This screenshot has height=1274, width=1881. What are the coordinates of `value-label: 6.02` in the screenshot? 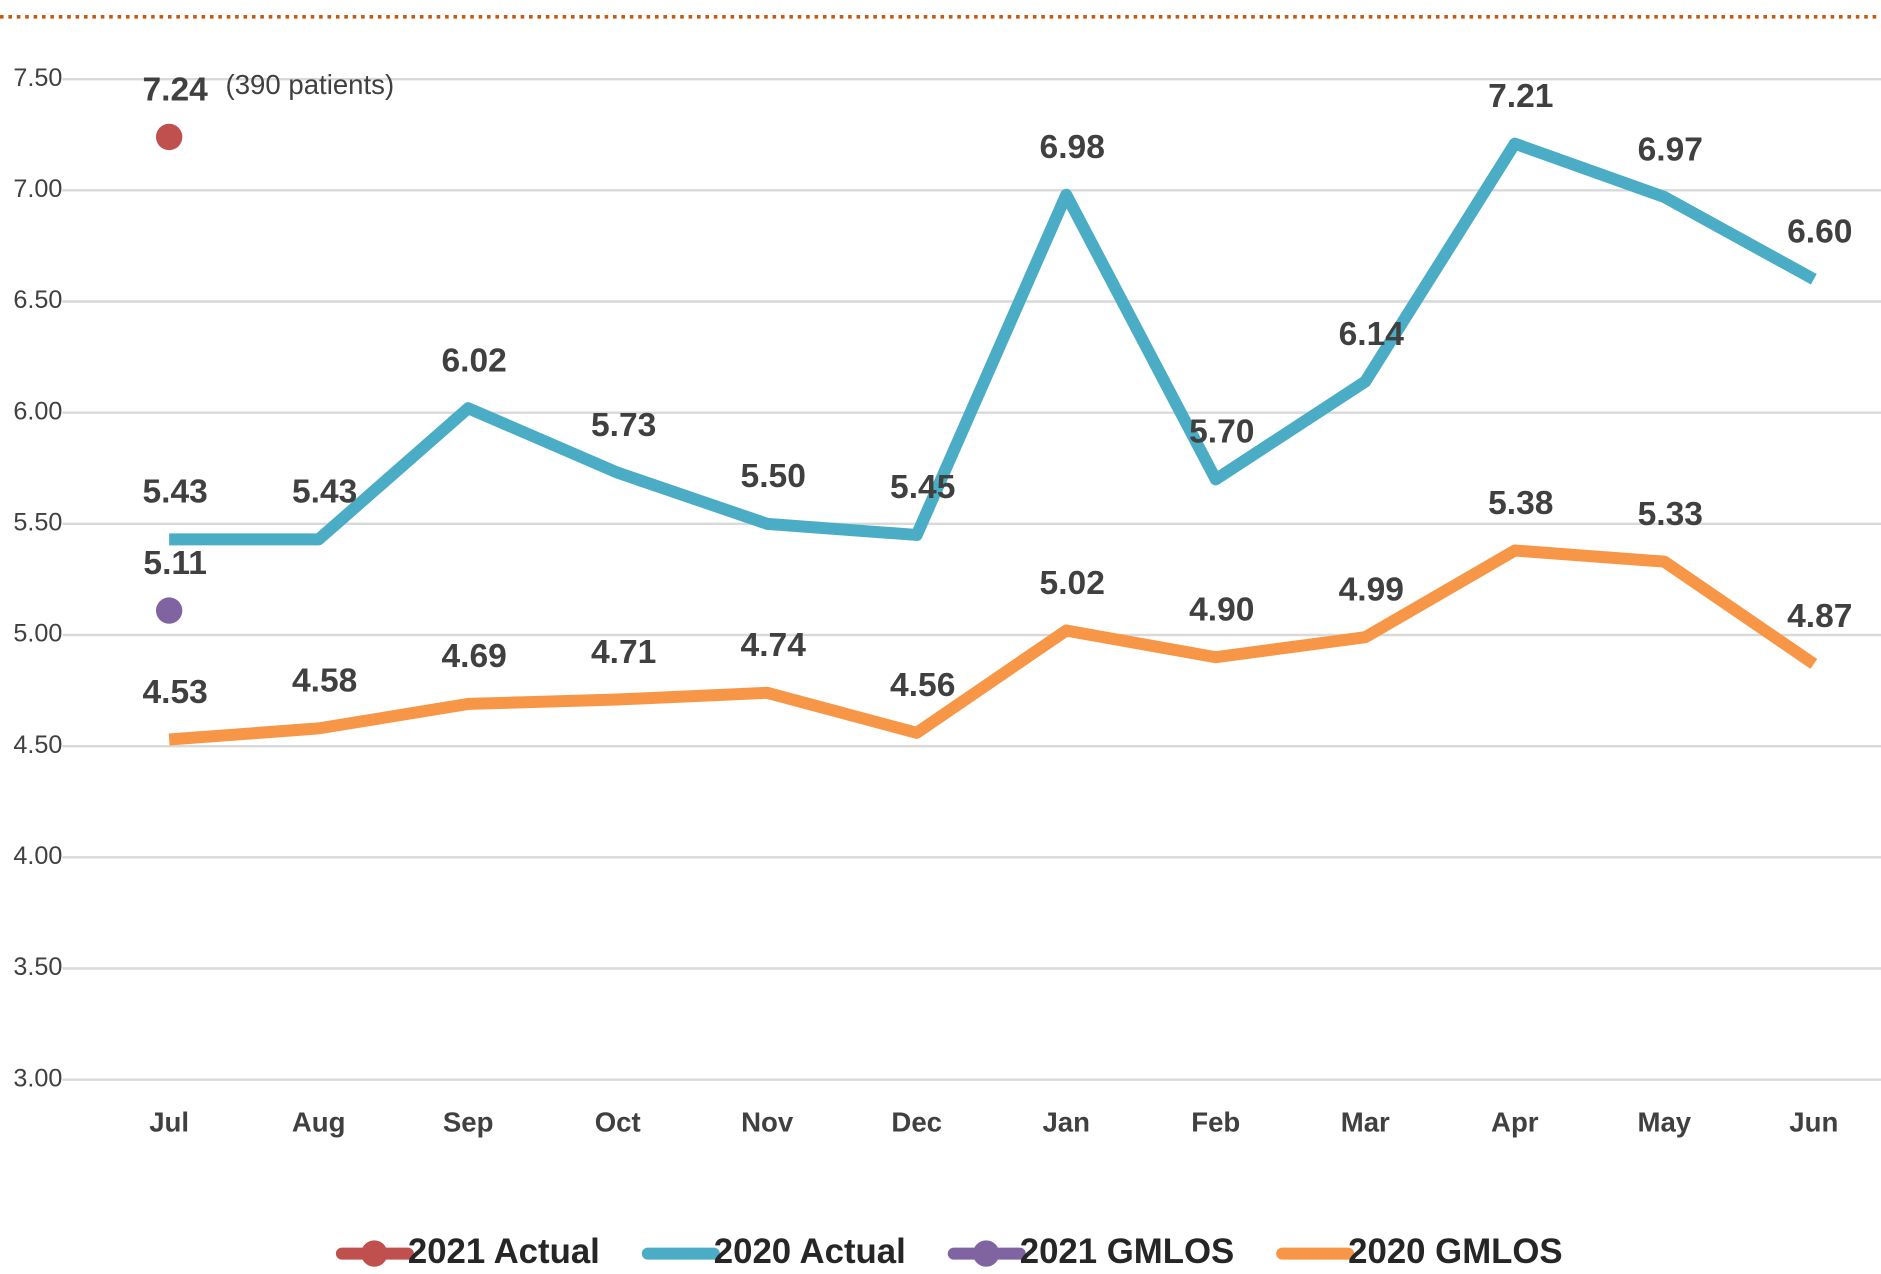 It's located at (473, 361).